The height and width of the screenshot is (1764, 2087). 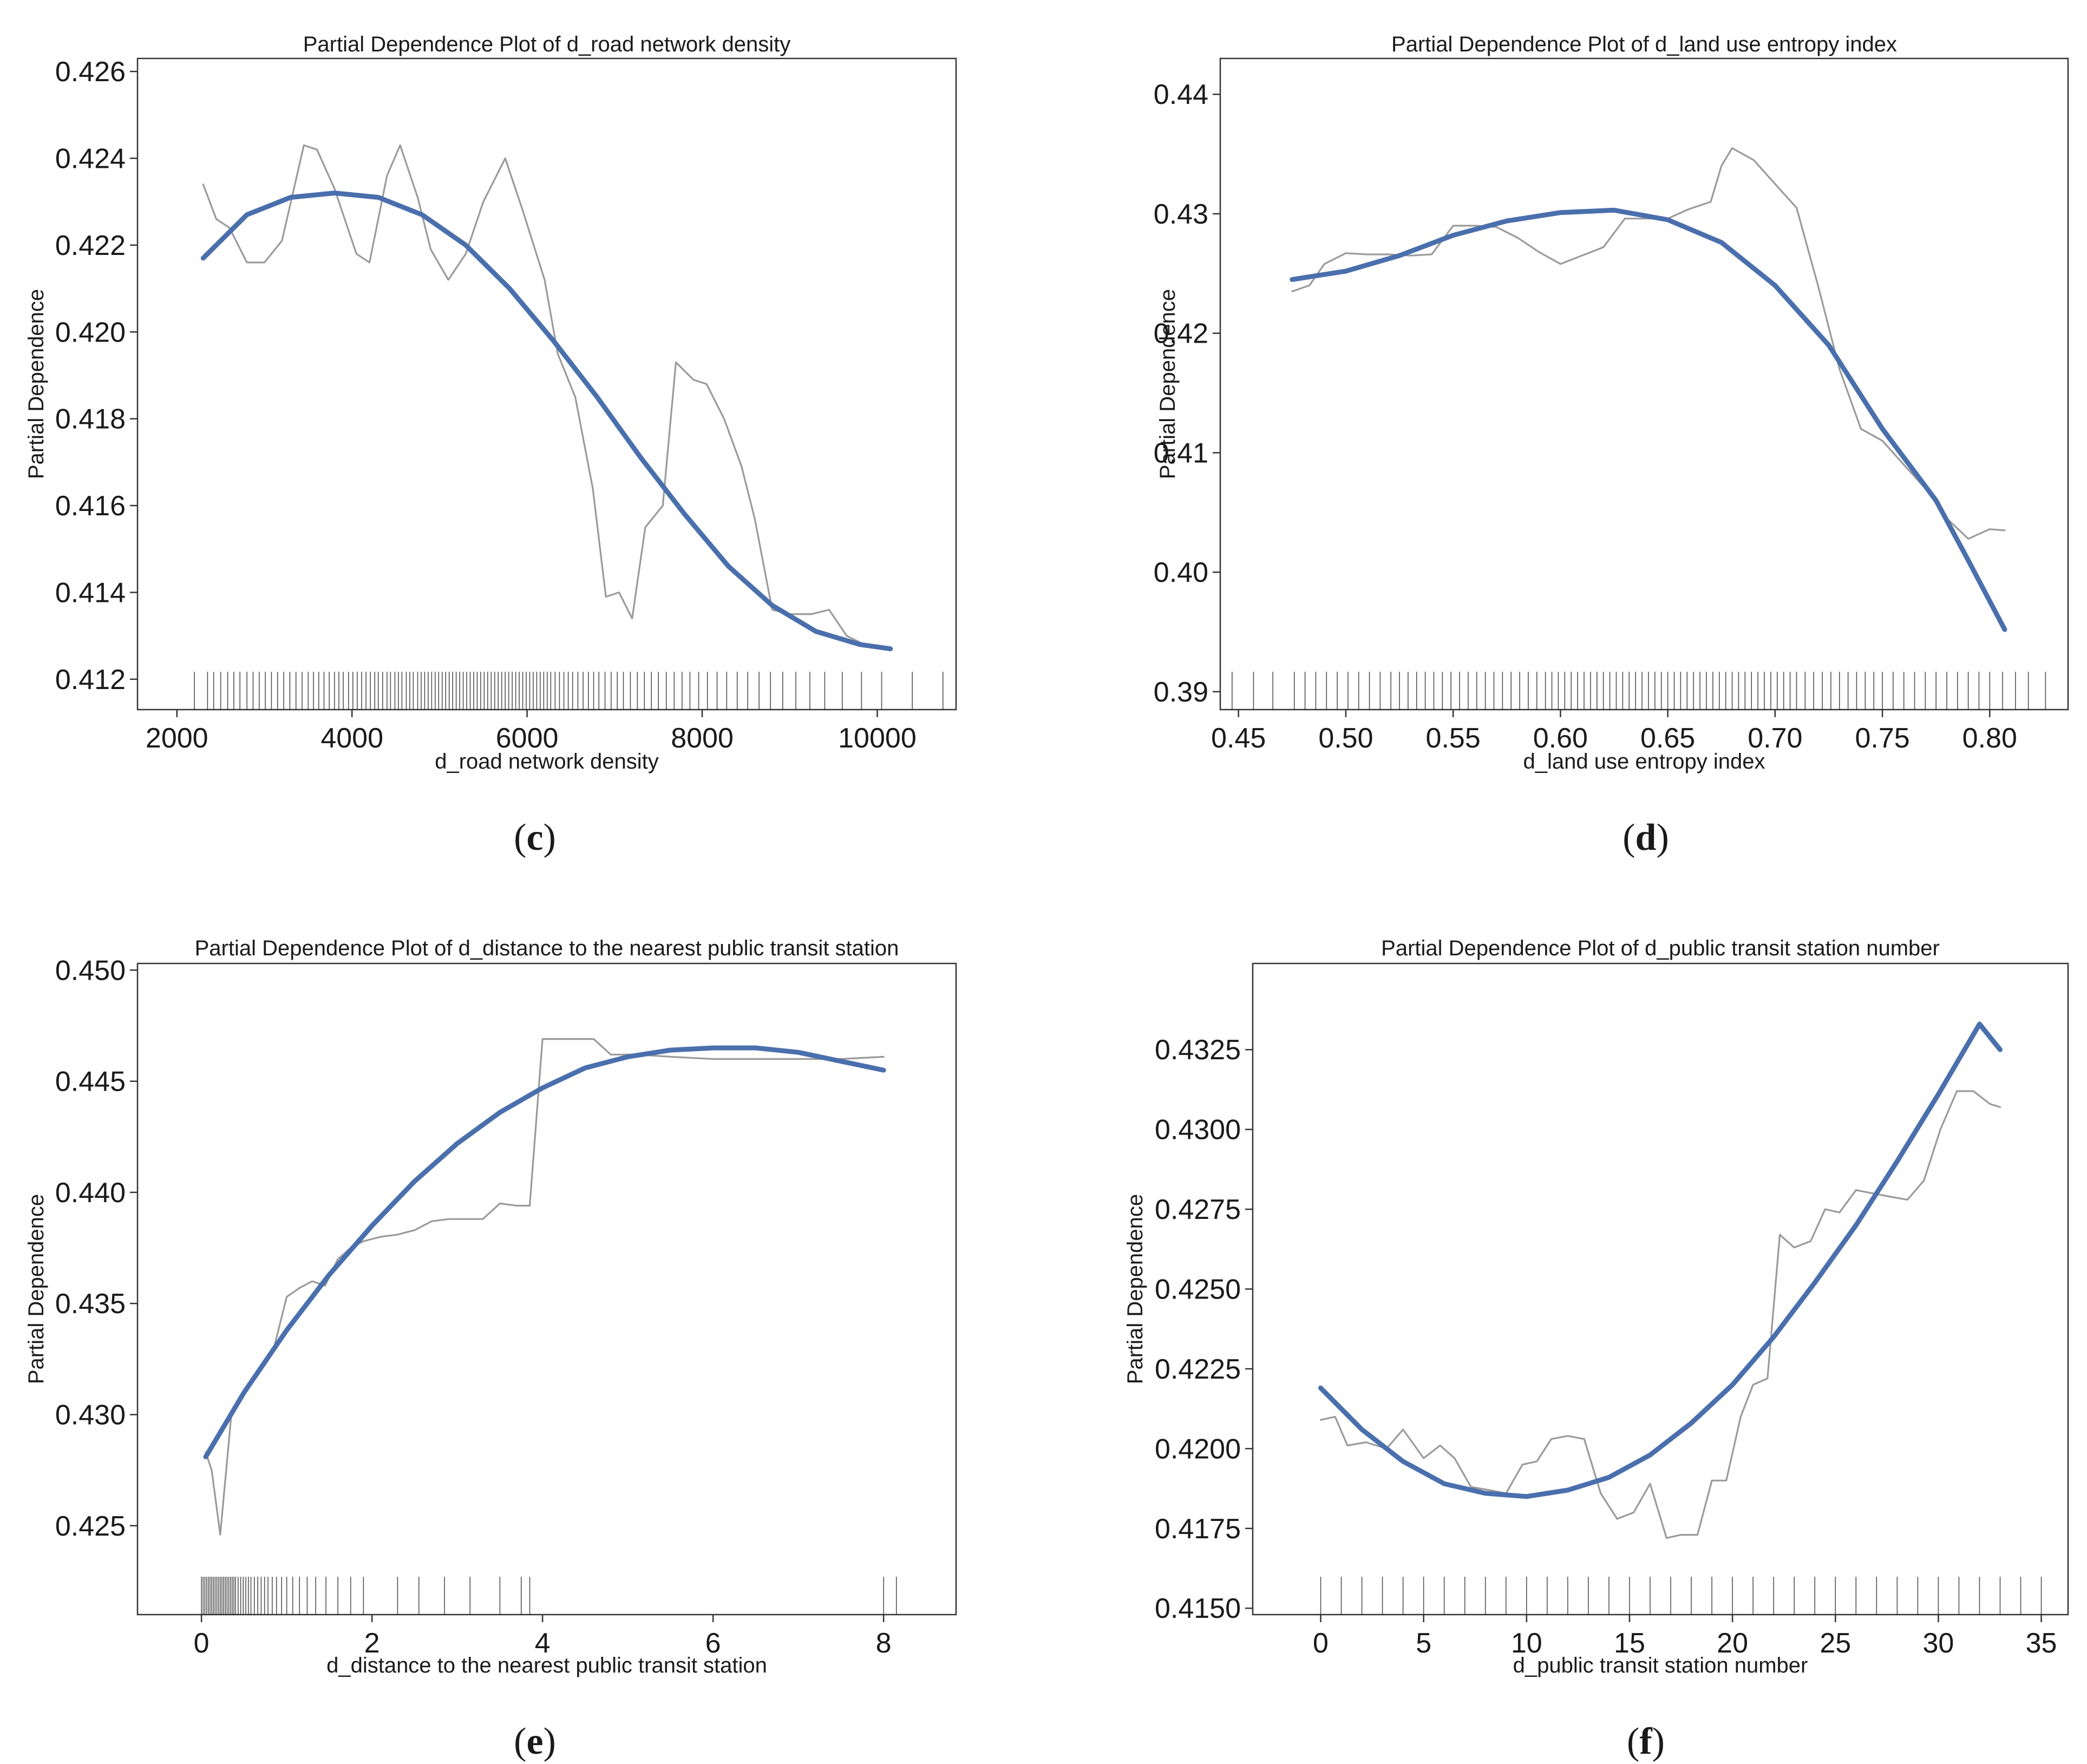 I want to click on x-tick-label: 0.70, so click(x=1775, y=739).